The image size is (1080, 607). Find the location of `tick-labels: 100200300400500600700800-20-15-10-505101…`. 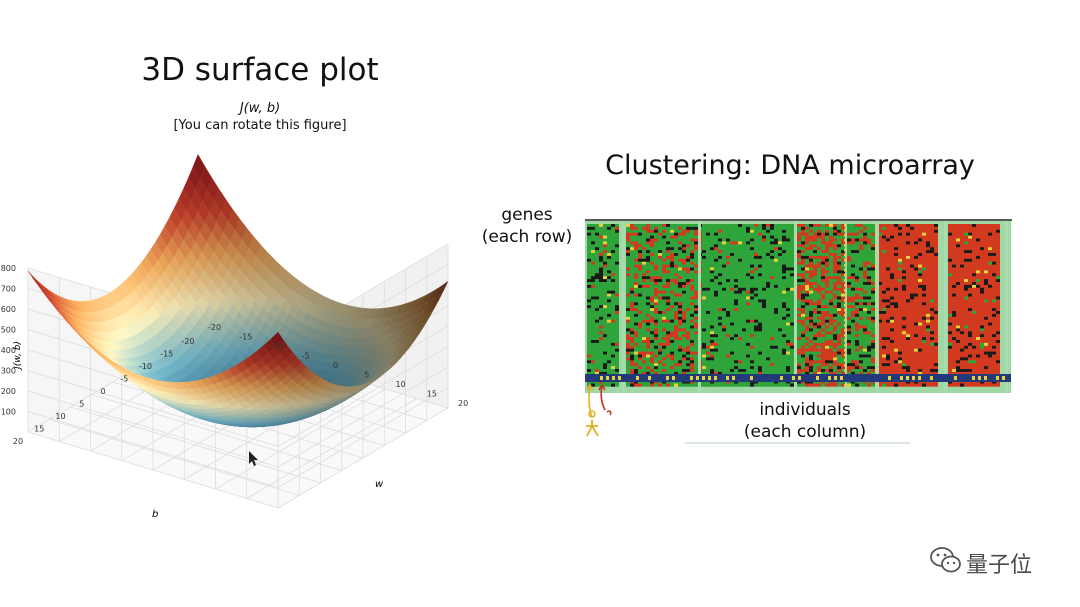

tick-labels: 100200300400500600700800-20-15-10-505101… is located at coordinates (234, 355).